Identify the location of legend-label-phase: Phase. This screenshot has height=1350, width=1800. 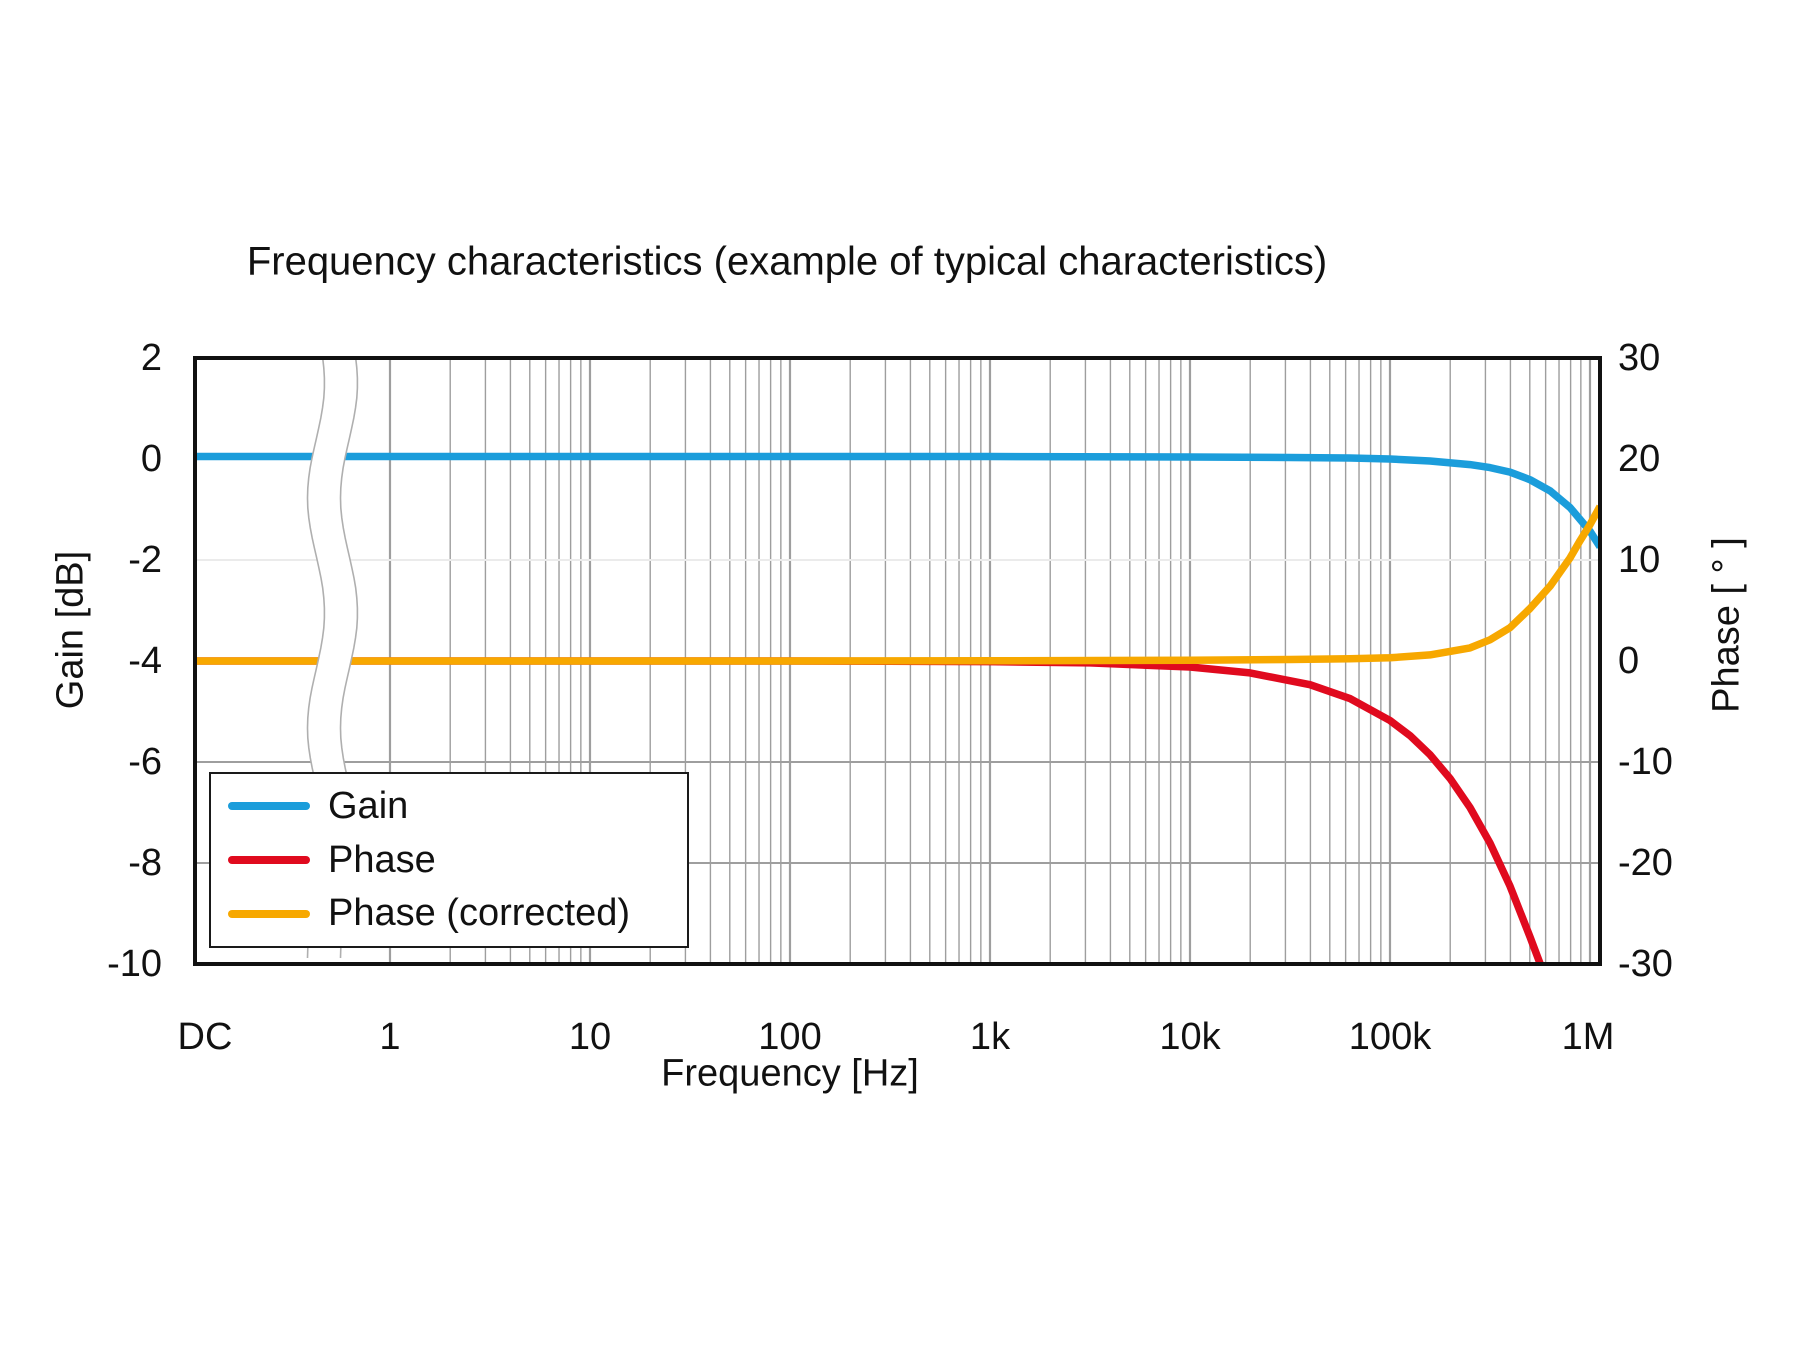
(382, 859).